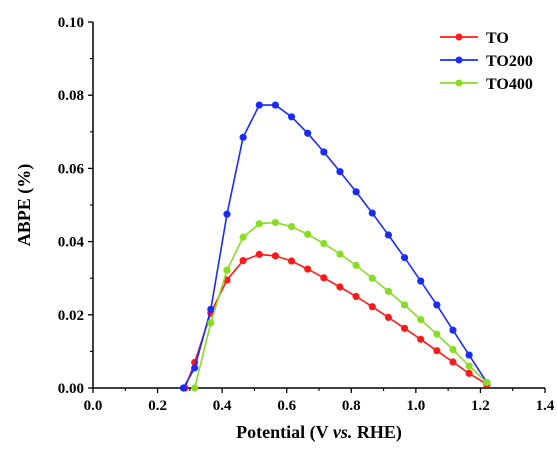 The width and height of the screenshot is (557, 450). What do you see at coordinates (71, 96) in the screenshot?
I see `y-tick-label: 0.08` at bounding box center [71, 96].